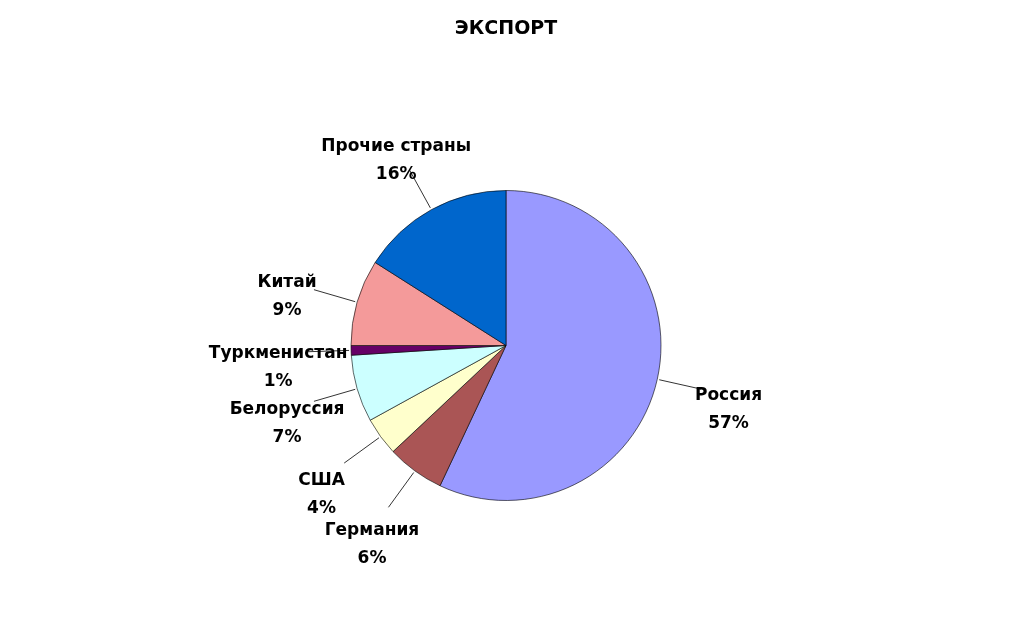 This screenshot has width=1012, height=631. I want to click on slice-label: США, so click(322, 478).